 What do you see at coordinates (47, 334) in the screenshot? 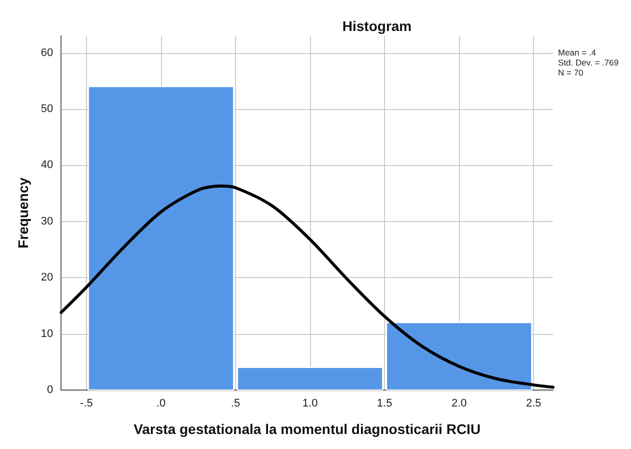
I see `y-tick-label: 10` at bounding box center [47, 334].